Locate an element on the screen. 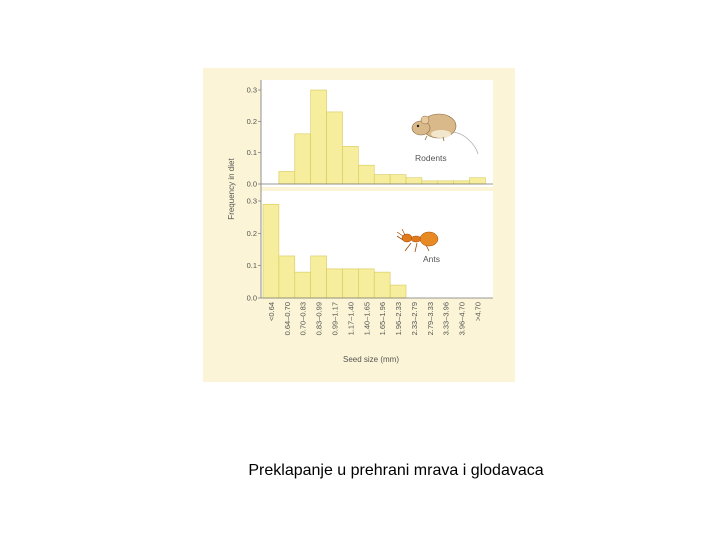 The width and height of the screenshot is (720, 540). y-tick-label-ants: 0.1 is located at coordinates (252, 265).